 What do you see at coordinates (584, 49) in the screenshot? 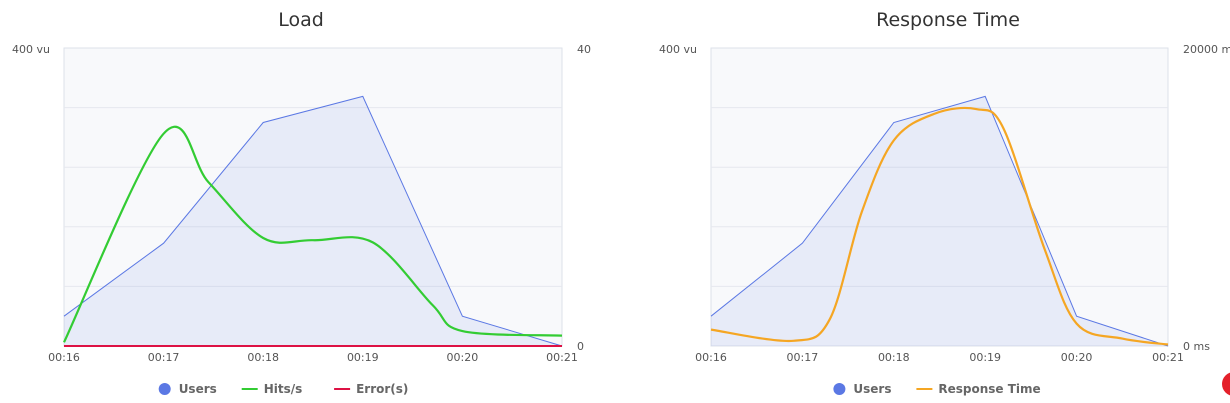
I see `y-right-tick-label: 40` at bounding box center [584, 49].